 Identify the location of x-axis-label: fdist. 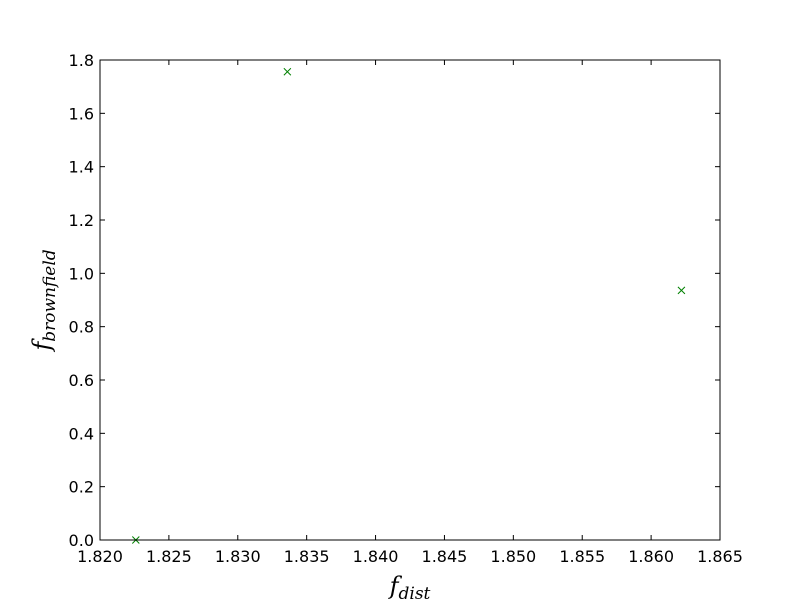
(409, 586).